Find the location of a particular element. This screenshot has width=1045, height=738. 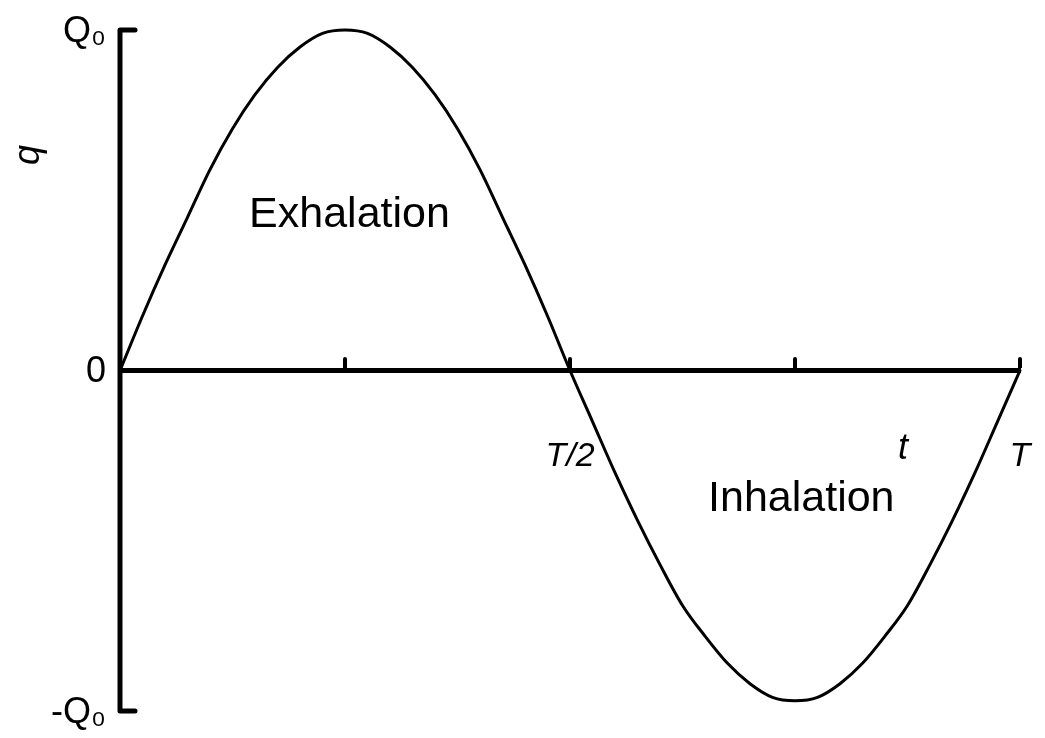

text: 0 is located at coordinates (95, 370).